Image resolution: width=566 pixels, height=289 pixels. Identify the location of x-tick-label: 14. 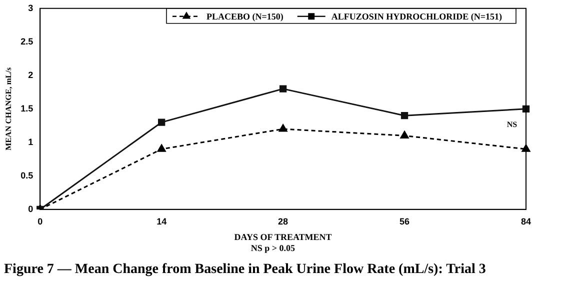
(161, 221).